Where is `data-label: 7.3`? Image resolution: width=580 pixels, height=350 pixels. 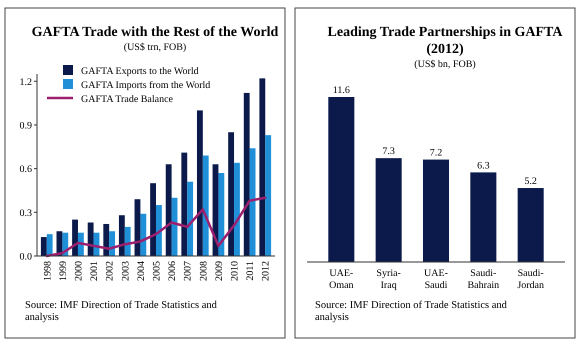 data-label: 7.3 is located at coordinates (388, 152).